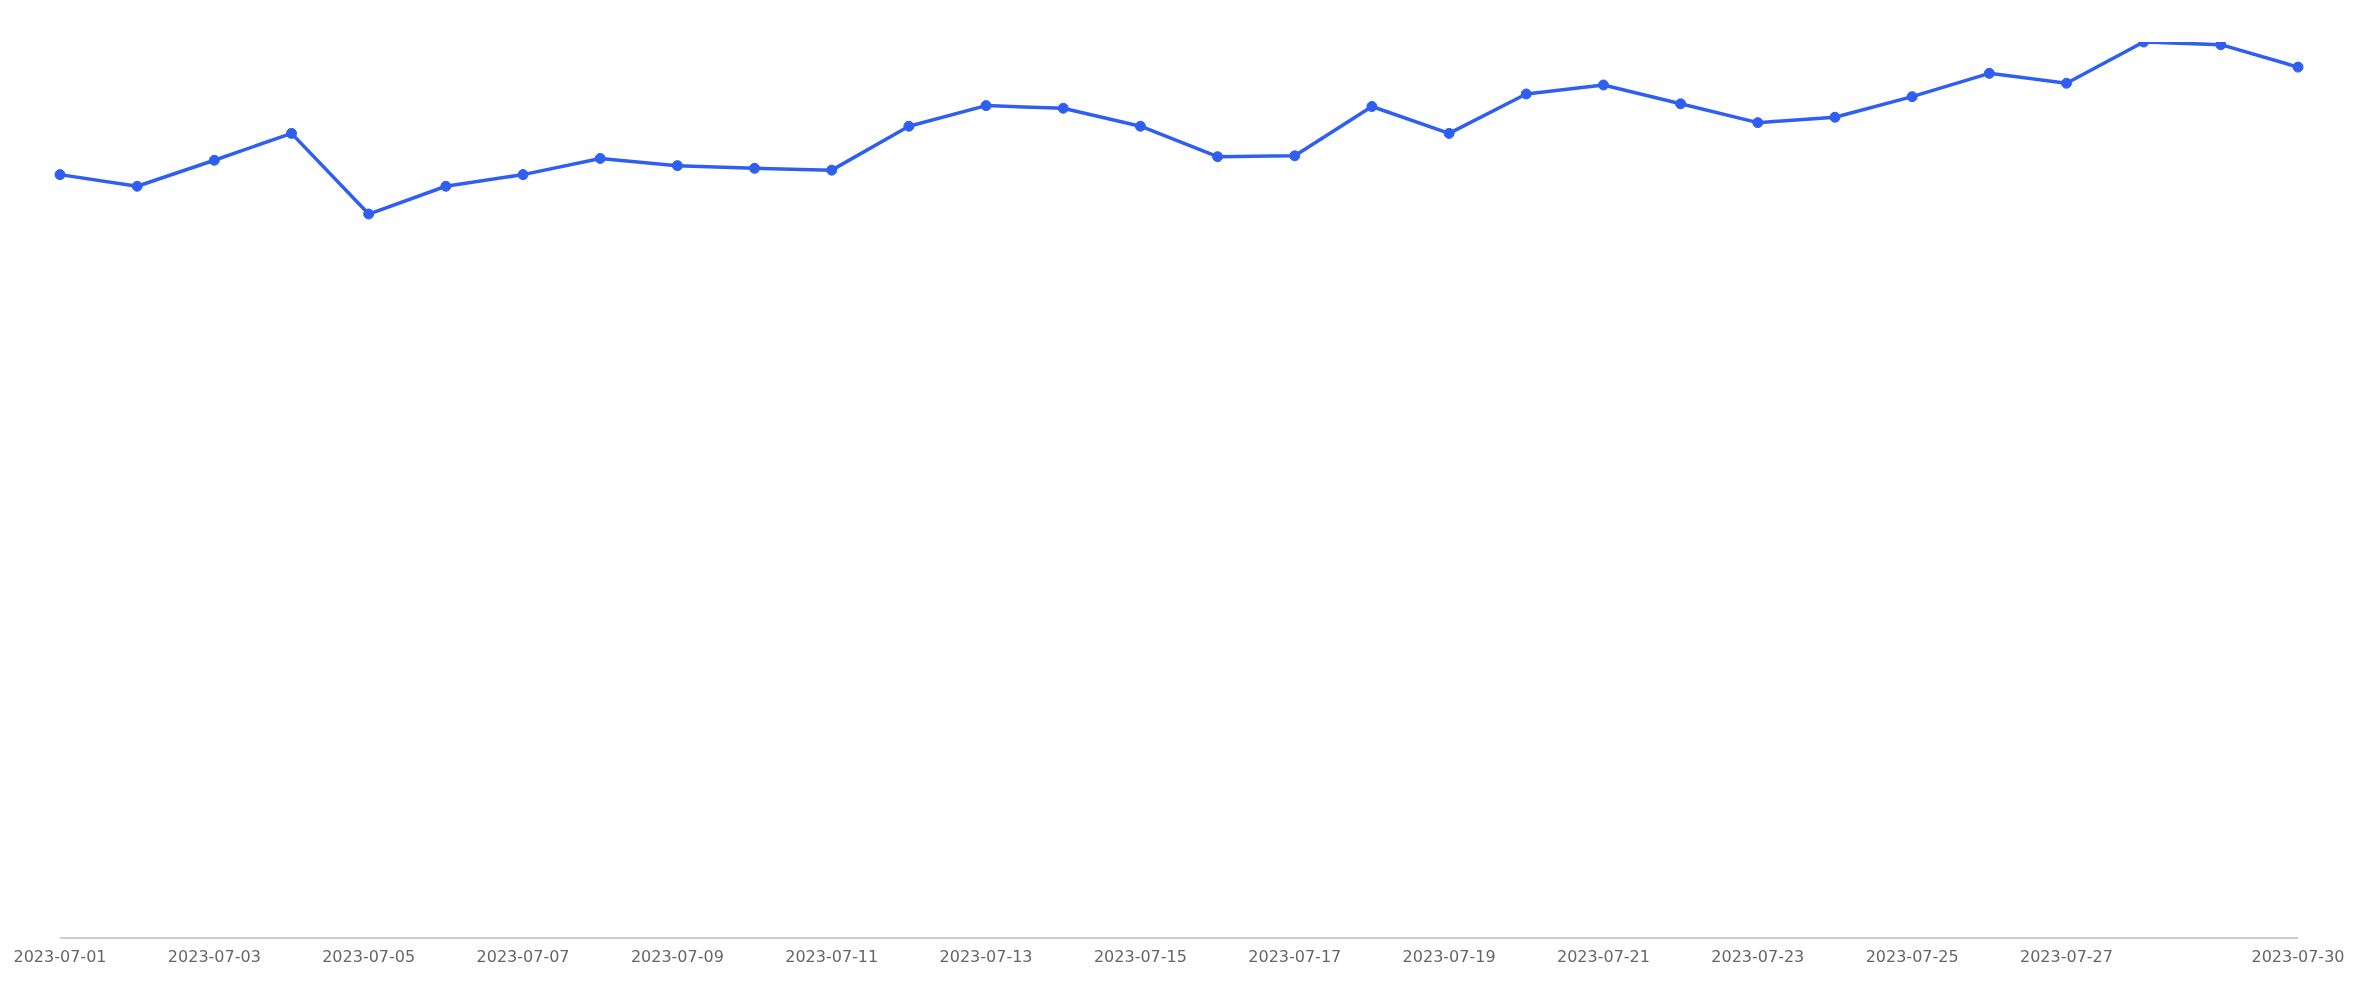 This screenshot has height=982, width=2358. What do you see at coordinates (1758, 956) in the screenshot?
I see `x-tick-label: 2023-07-23` at bounding box center [1758, 956].